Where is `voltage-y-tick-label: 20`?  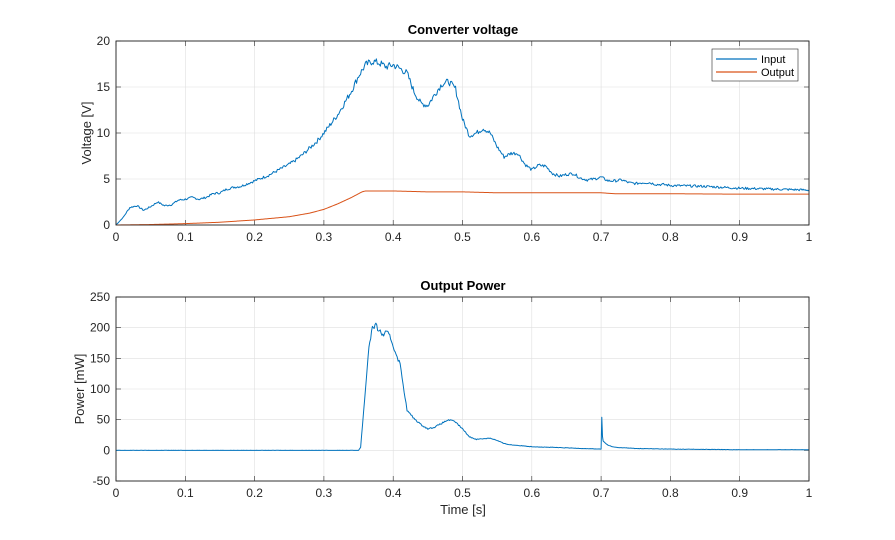
voltage-y-tick-label: 20 is located at coordinates (104, 41).